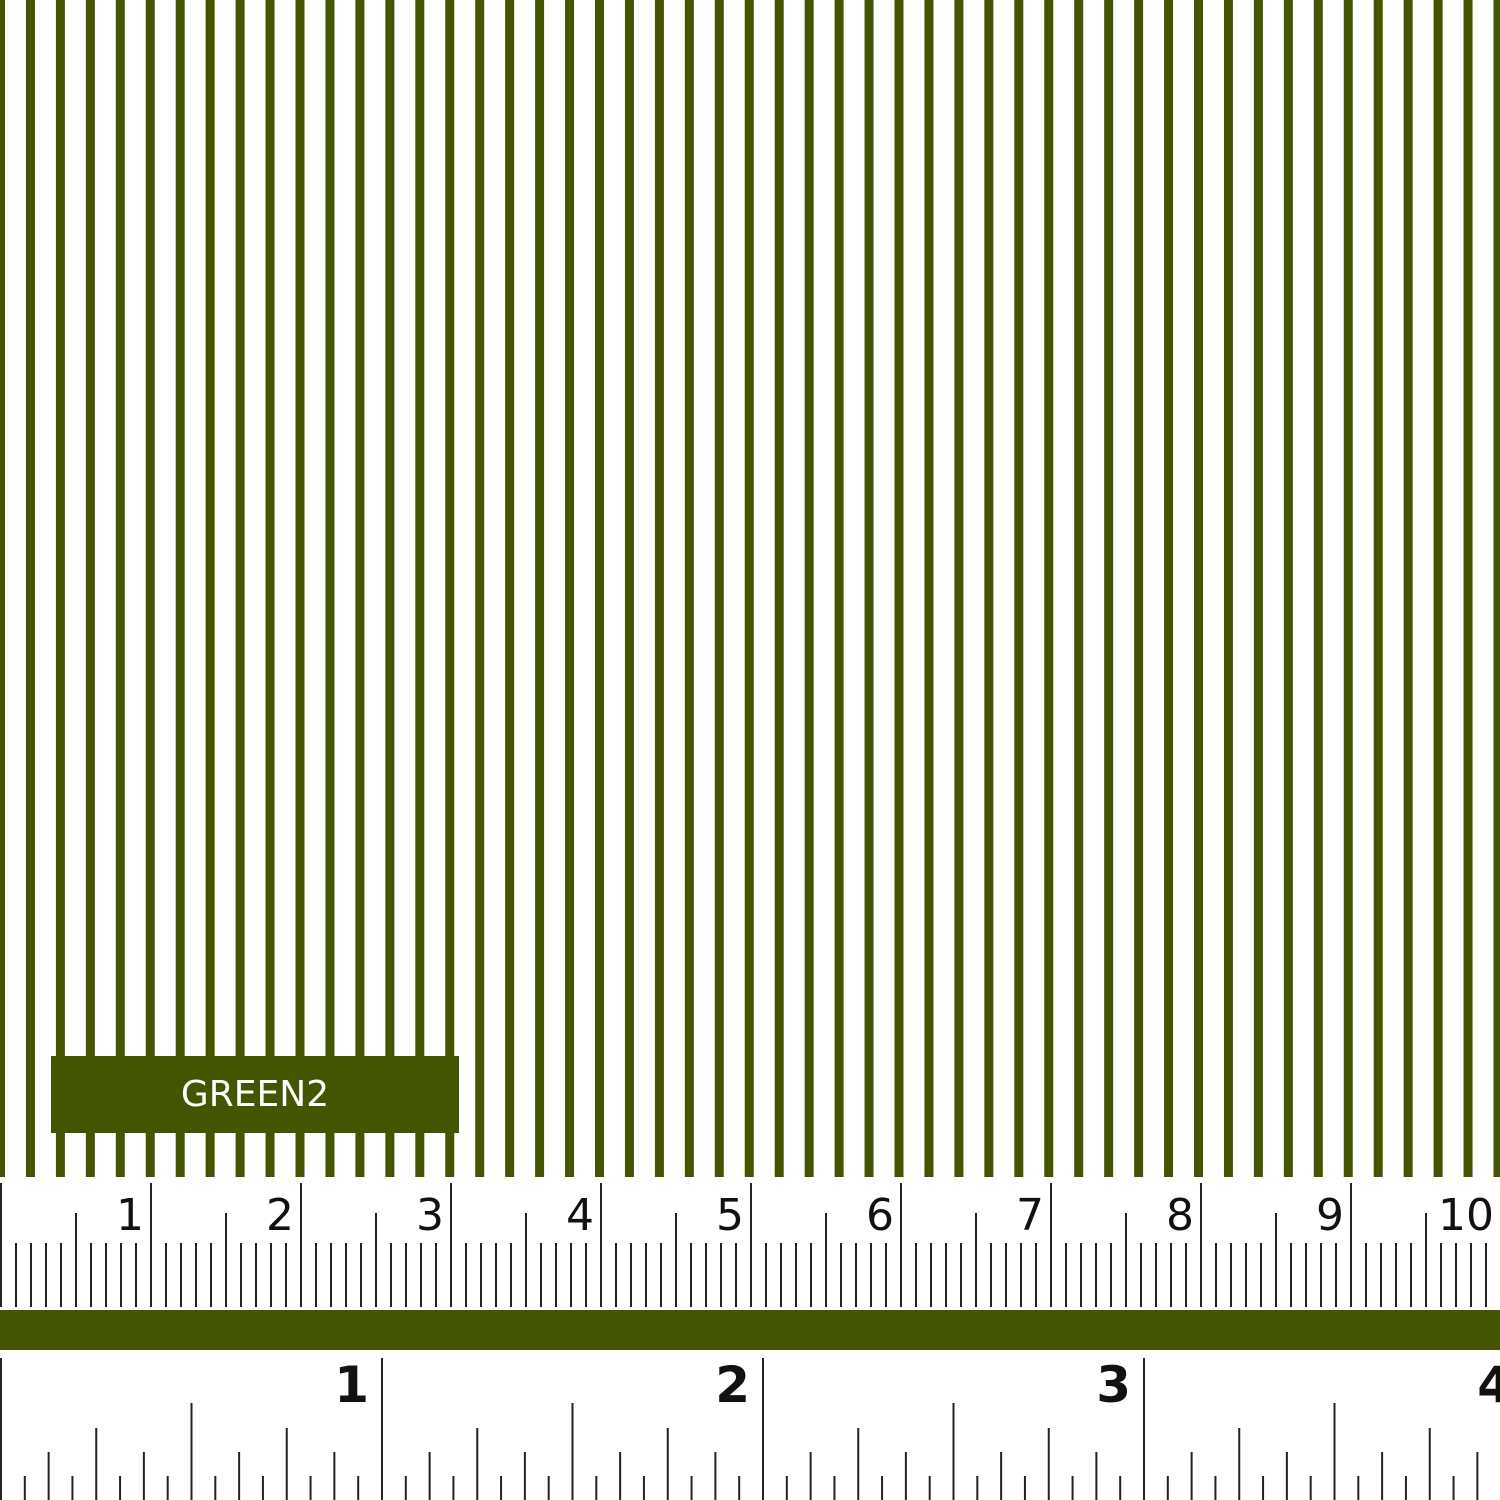  I want to click on cm-label: 6, so click(880, 1215).